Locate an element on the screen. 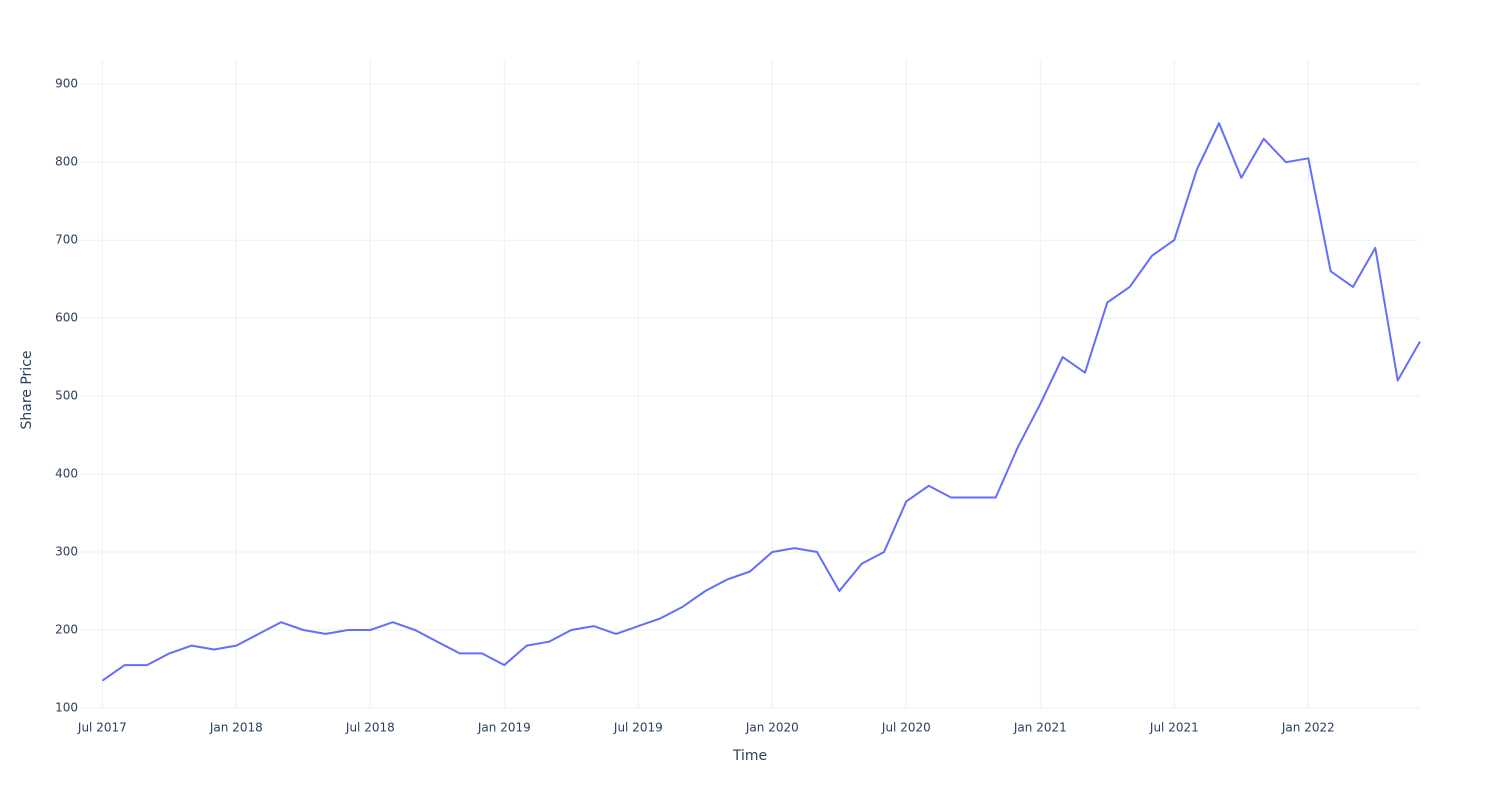  x-tick-label: Jul 2019 is located at coordinates (638, 728).